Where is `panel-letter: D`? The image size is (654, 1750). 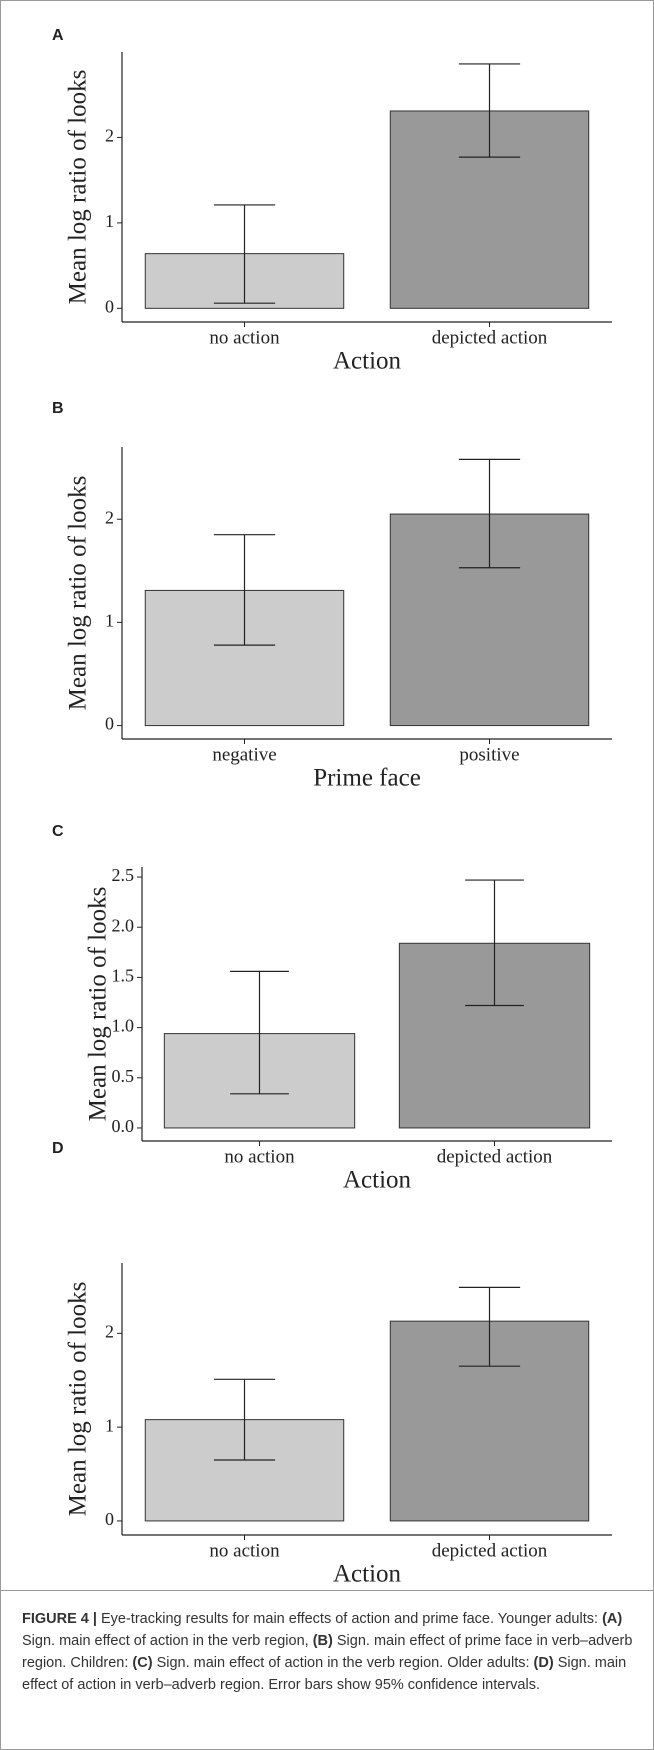 panel-letter: D is located at coordinates (58, 1148).